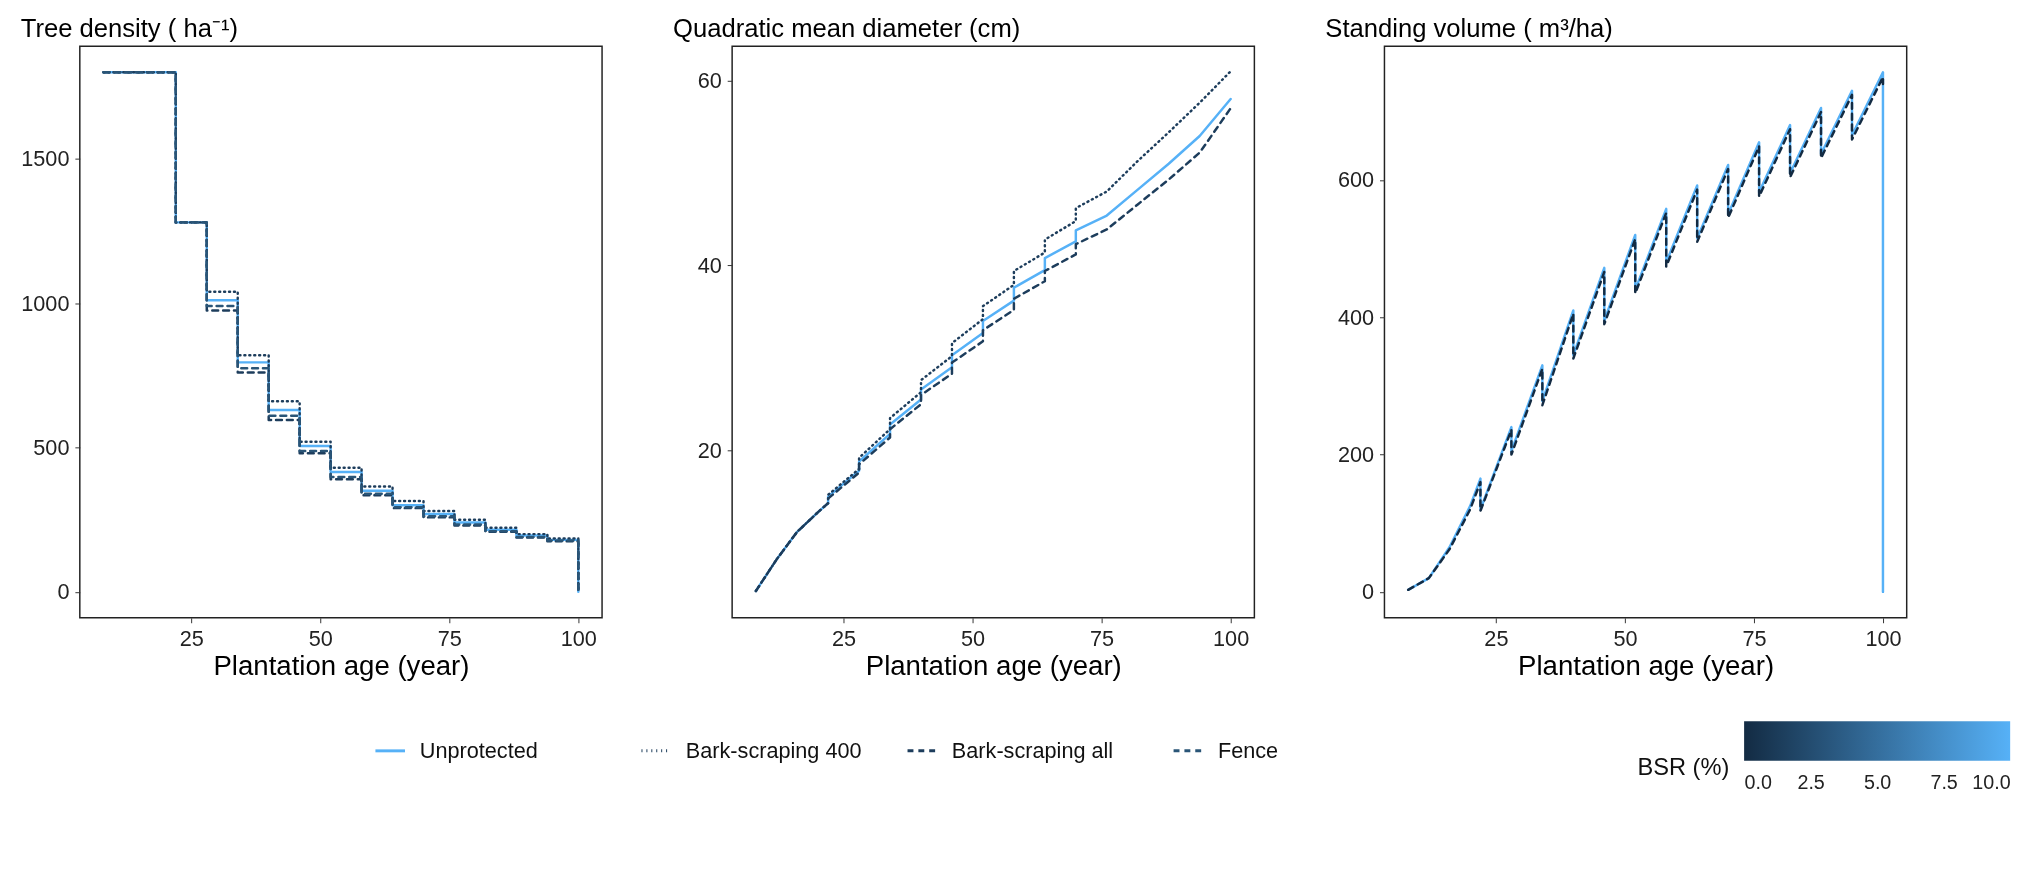  I want to click on y-tick-label: 600, so click(1356, 180).